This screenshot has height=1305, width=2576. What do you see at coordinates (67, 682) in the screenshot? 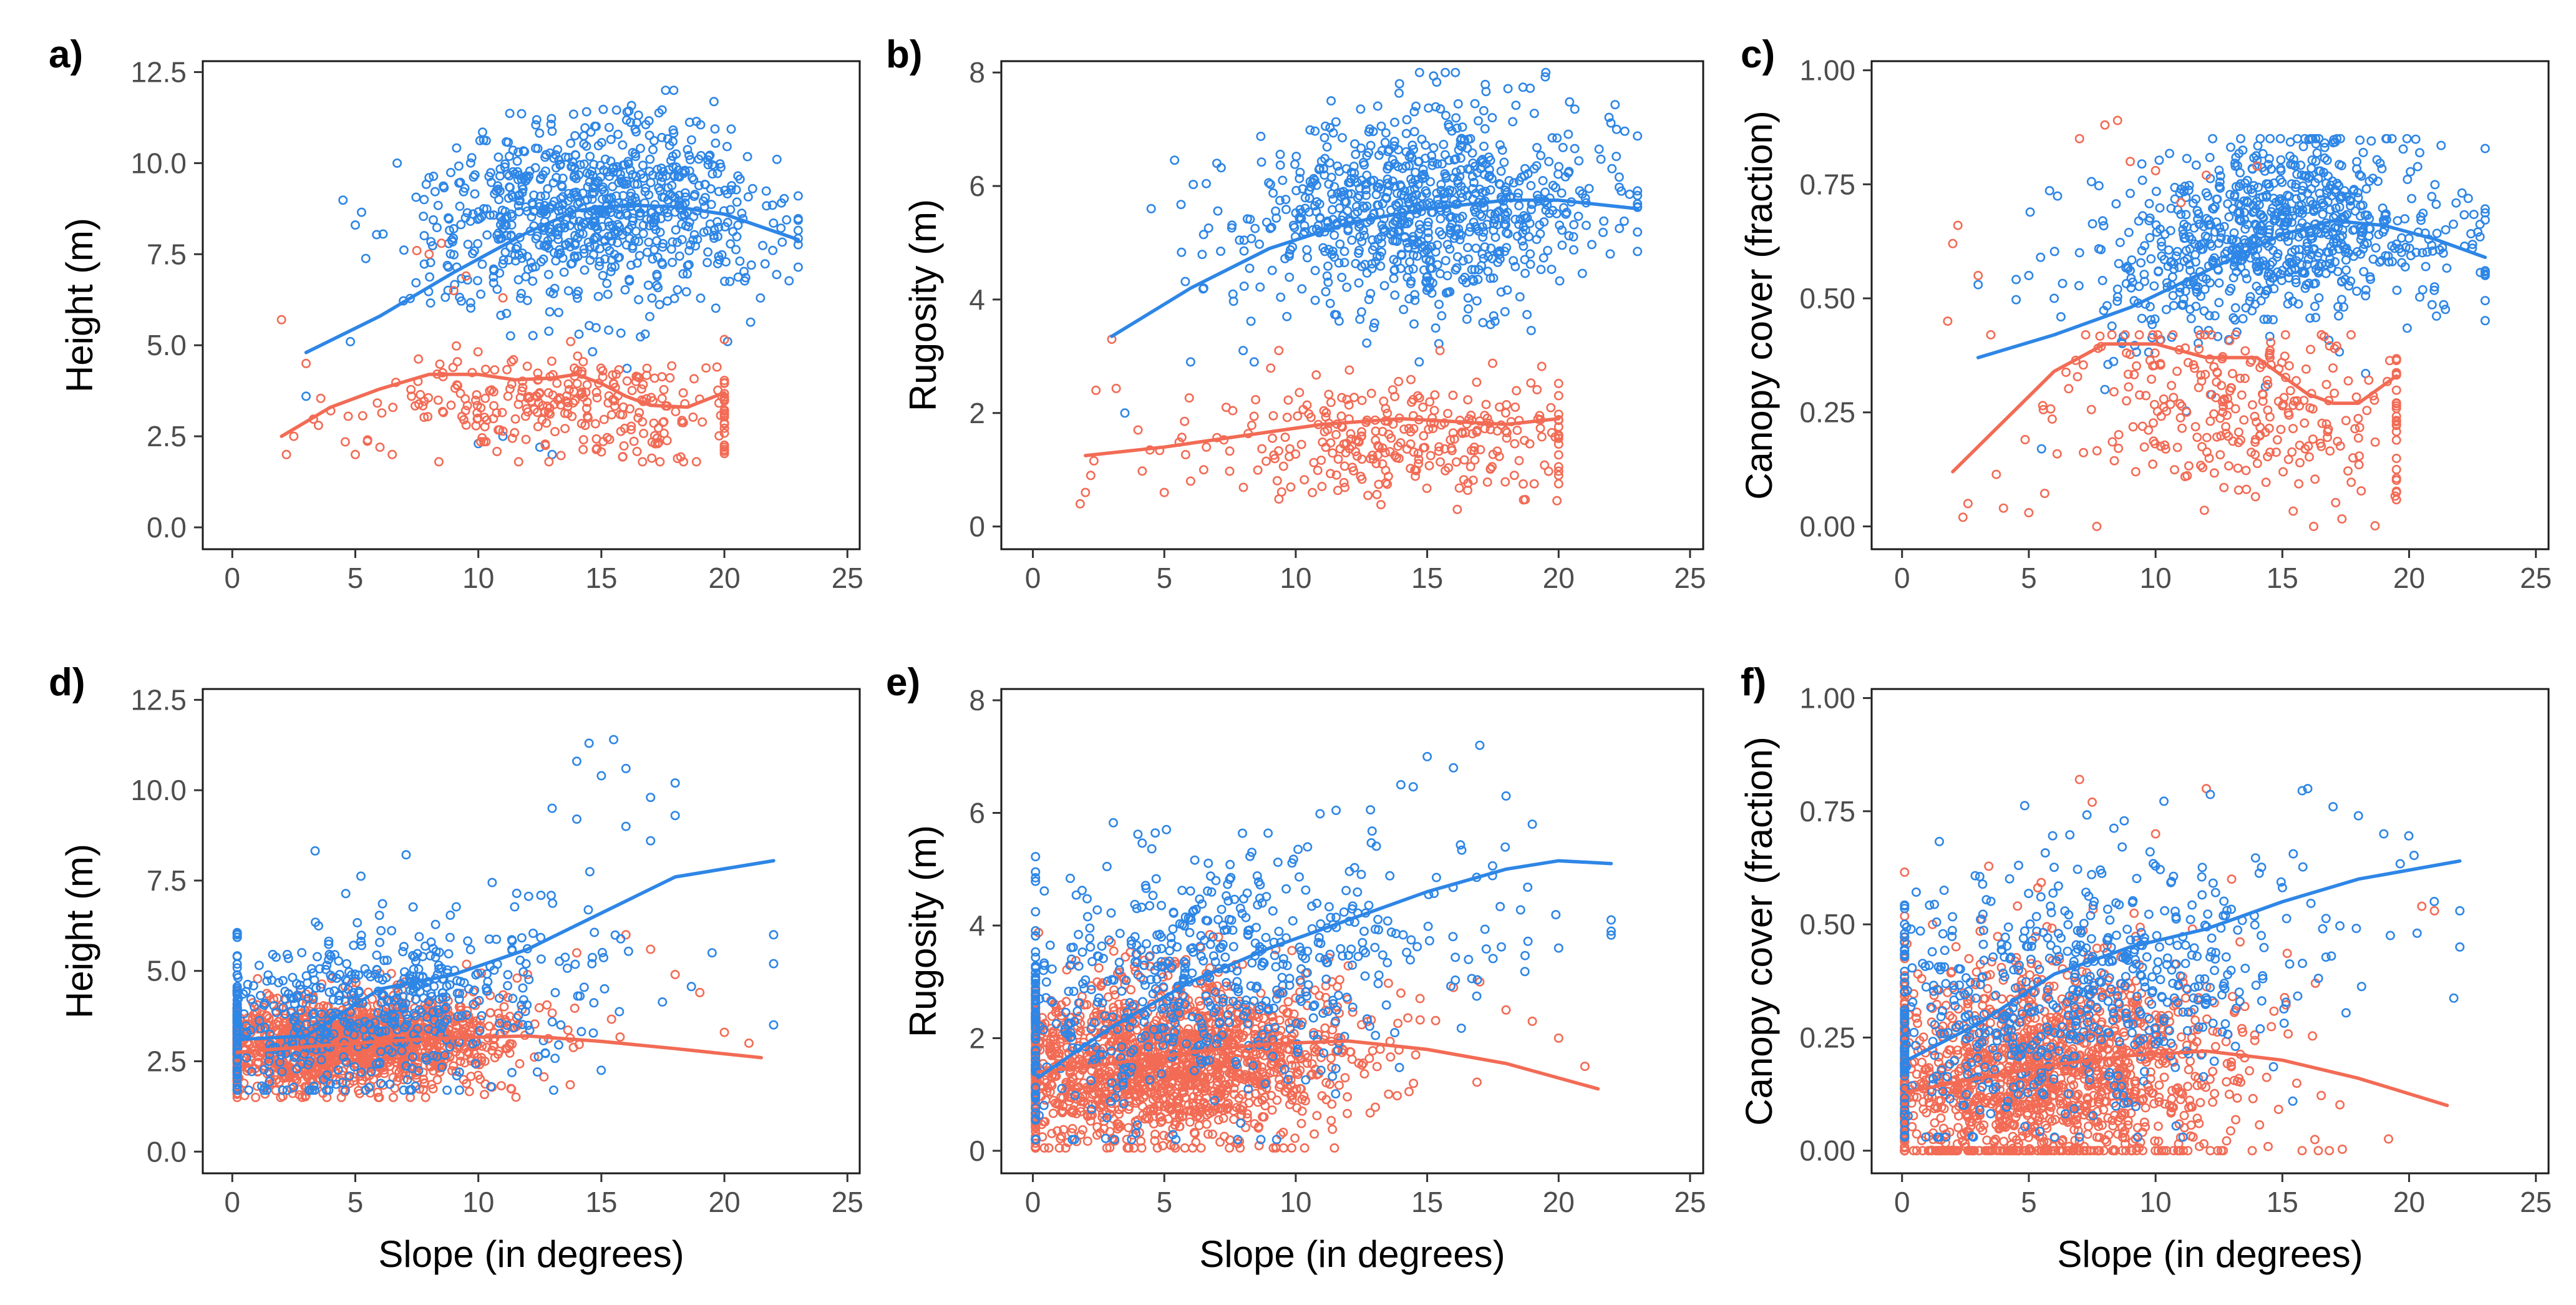
I see `panel-letter: d)` at bounding box center [67, 682].